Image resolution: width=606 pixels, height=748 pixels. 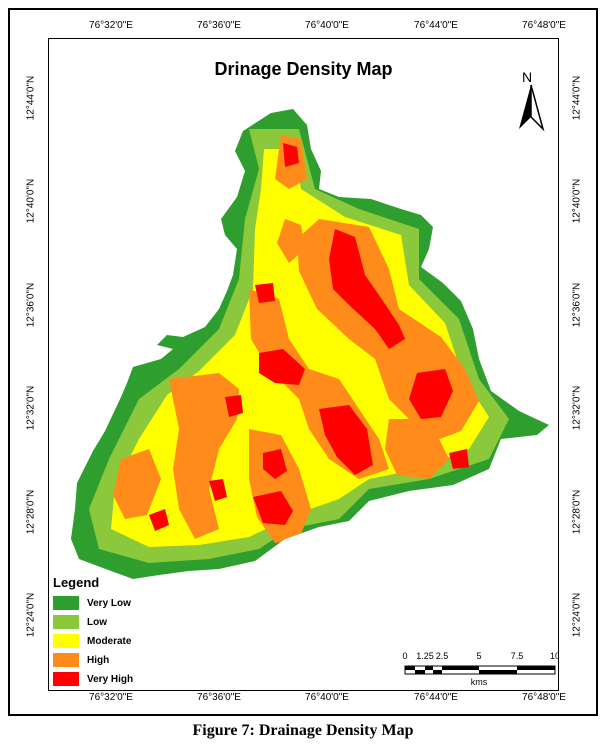 I want to click on scale-bar-graphic, so click(x=480, y=670).